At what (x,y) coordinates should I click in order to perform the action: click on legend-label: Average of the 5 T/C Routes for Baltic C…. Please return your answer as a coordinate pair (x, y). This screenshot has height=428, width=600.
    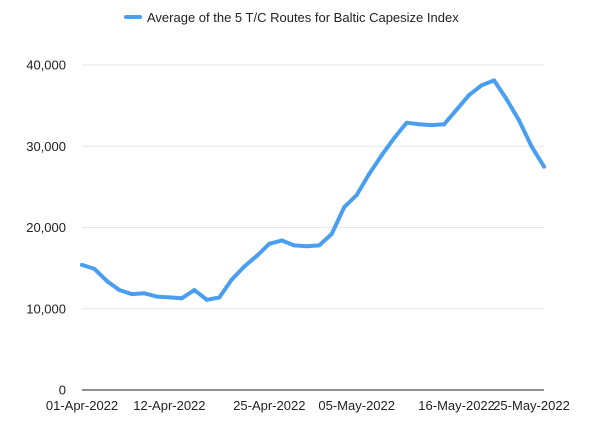
    Looking at the image, I should click on (303, 17).